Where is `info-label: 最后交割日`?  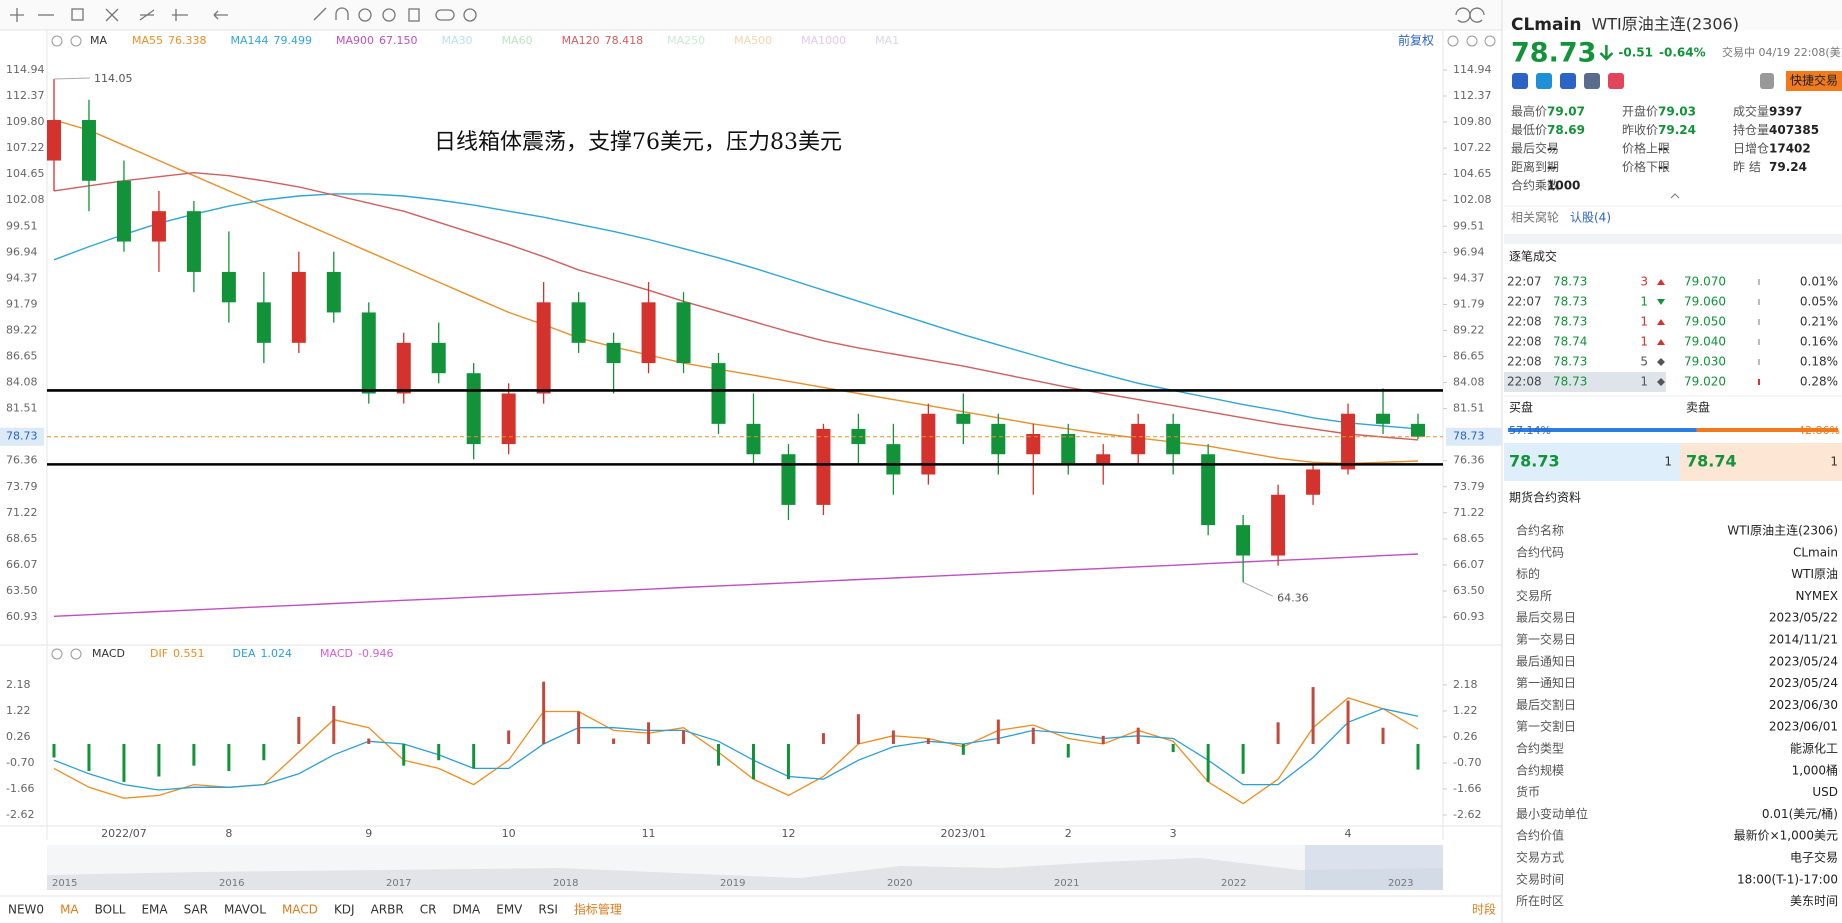
info-label: 最后交割日 is located at coordinates (1546, 704).